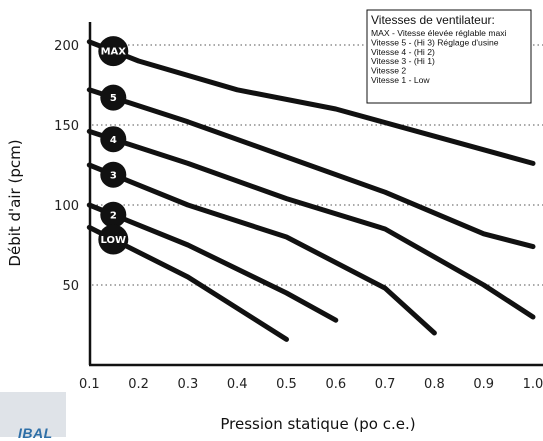  I want to click on badge-label-3: 3, so click(113, 175).